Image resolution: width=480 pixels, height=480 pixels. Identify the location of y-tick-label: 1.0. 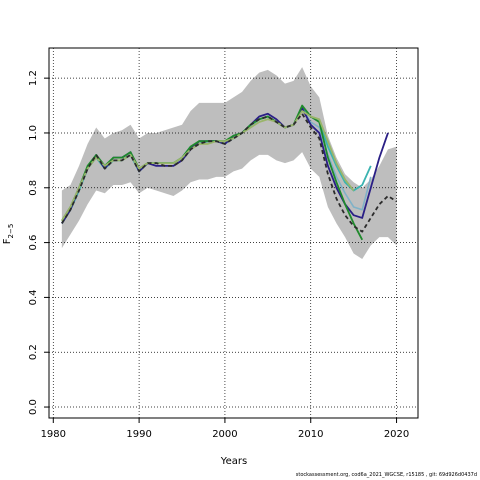
(33, 133).